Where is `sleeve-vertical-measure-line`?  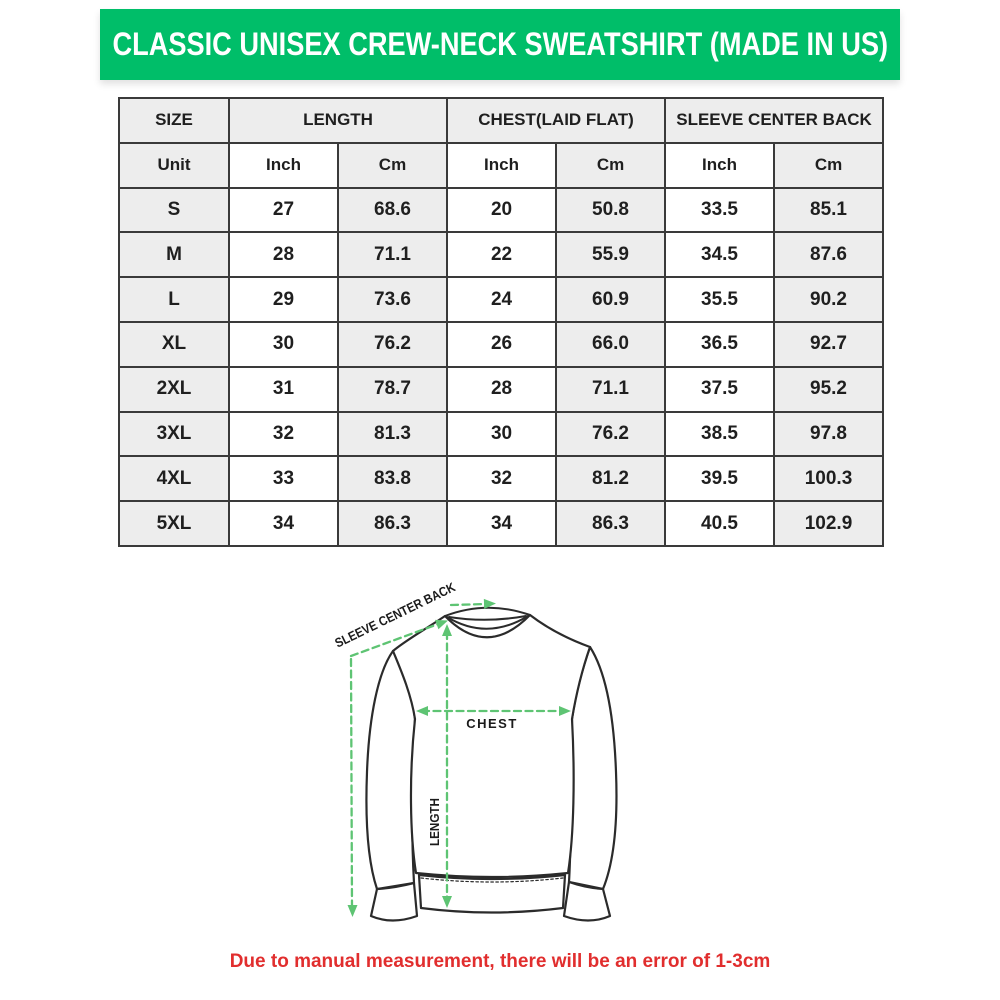 sleeve-vertical-measure-line is located at coordinates (351, 783).